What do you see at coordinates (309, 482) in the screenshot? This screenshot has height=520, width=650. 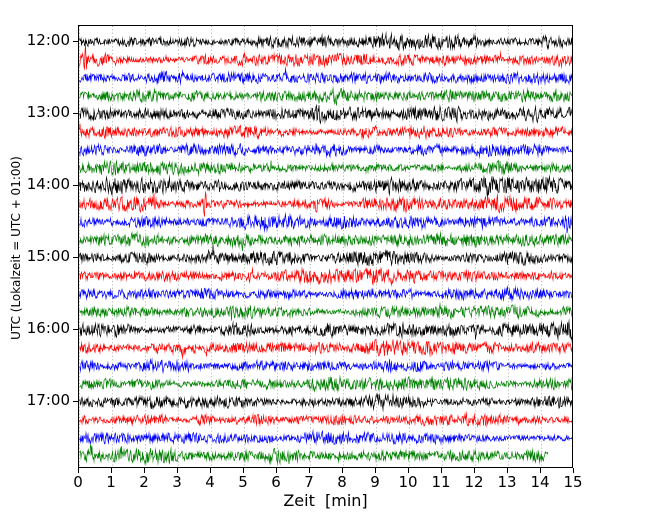 I see `x-tick-label: 7` at bounding box center [309, 482].